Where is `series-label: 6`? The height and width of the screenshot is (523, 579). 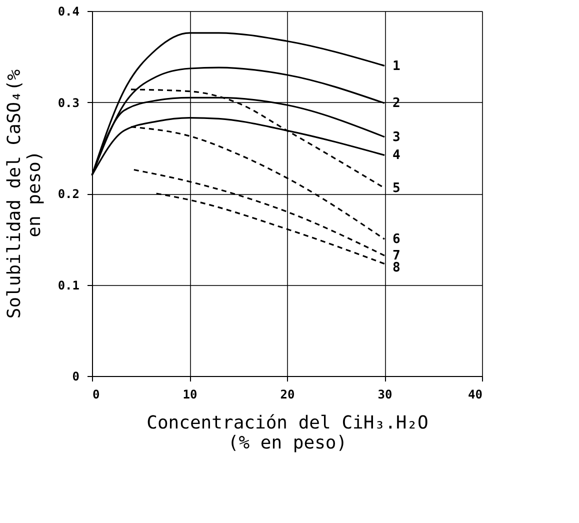
series-label: 6 is located at coordinates (396, 240).